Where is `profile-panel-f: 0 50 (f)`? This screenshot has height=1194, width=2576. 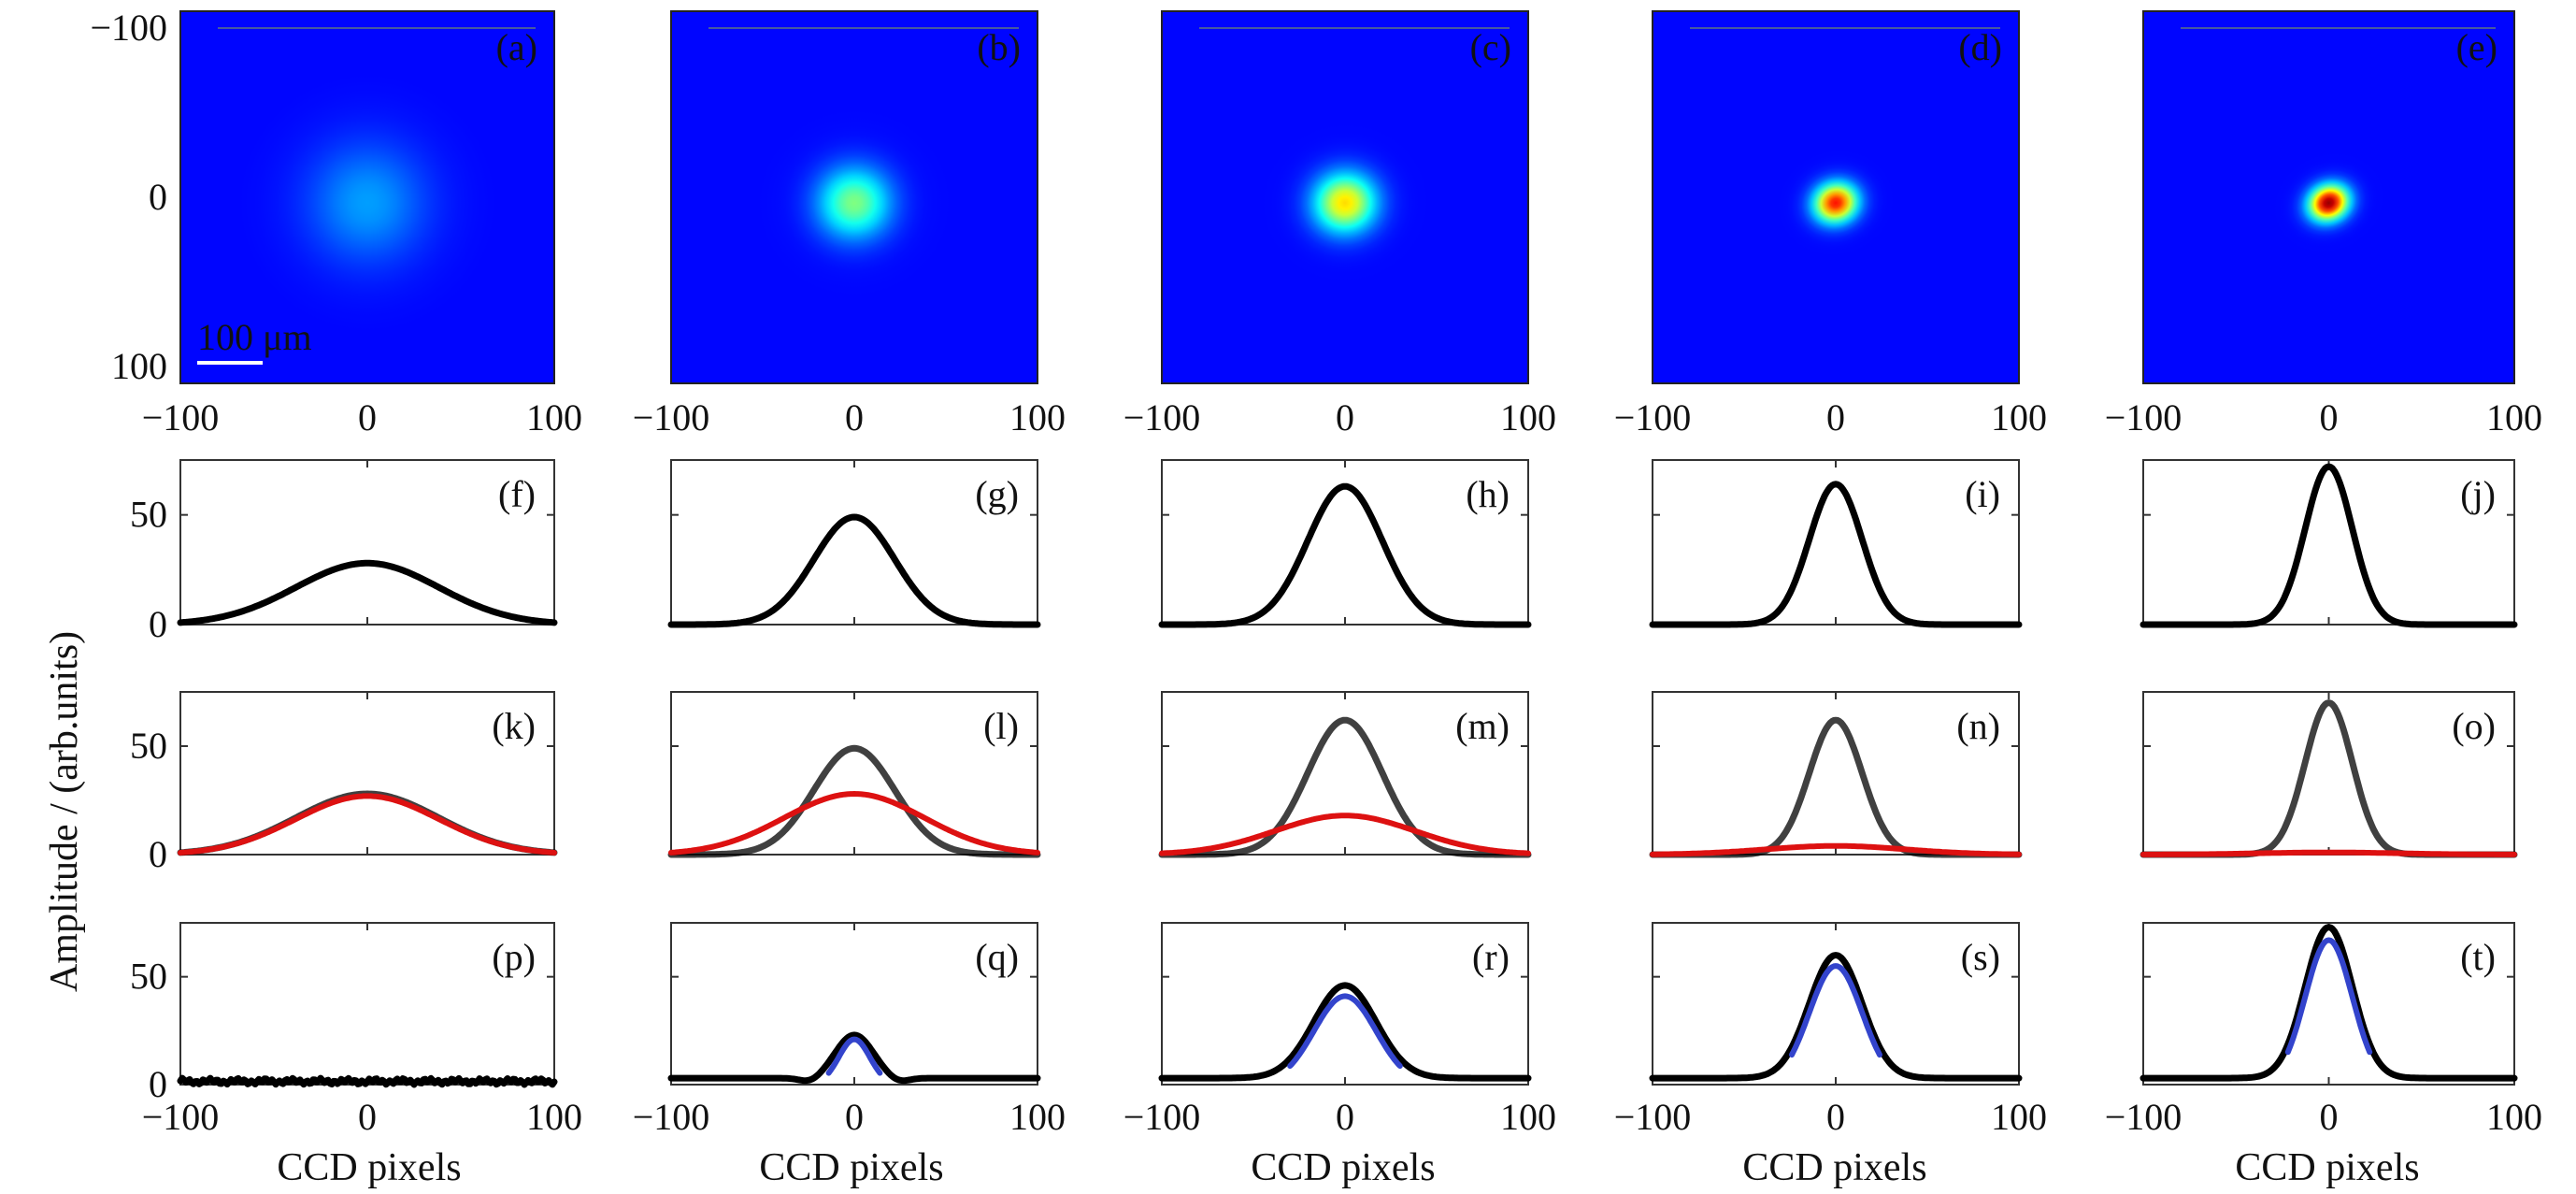 profile-panel-f: 0 50 (f) is located at coordinates (344, 552).